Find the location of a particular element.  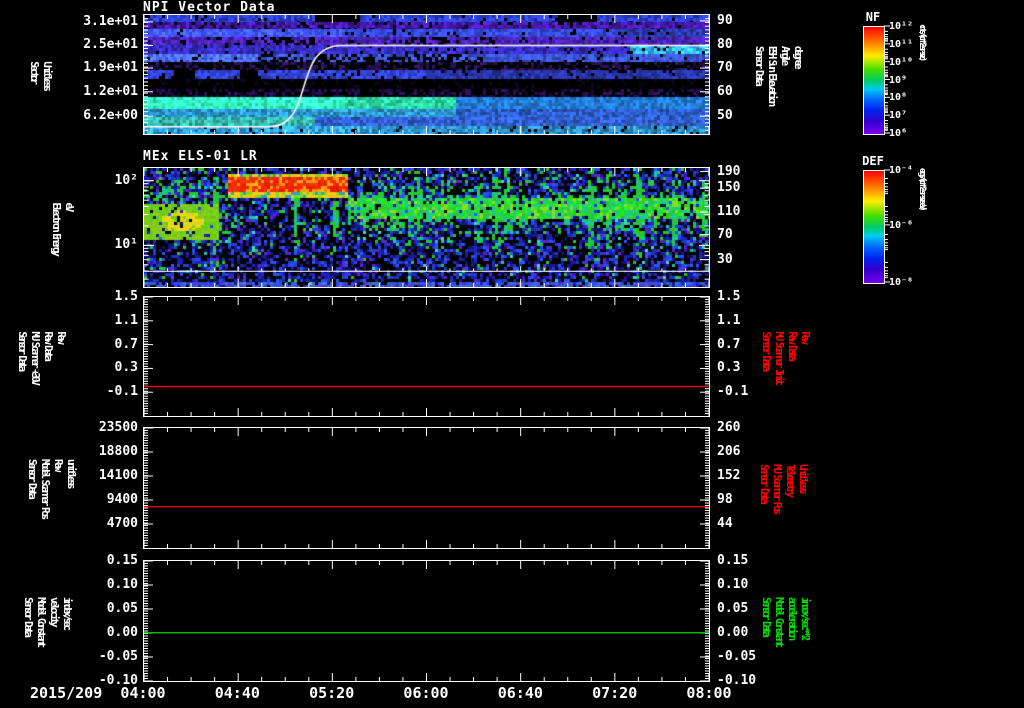

time-tick-label: 06:00 is located at coordinates (426, 693).